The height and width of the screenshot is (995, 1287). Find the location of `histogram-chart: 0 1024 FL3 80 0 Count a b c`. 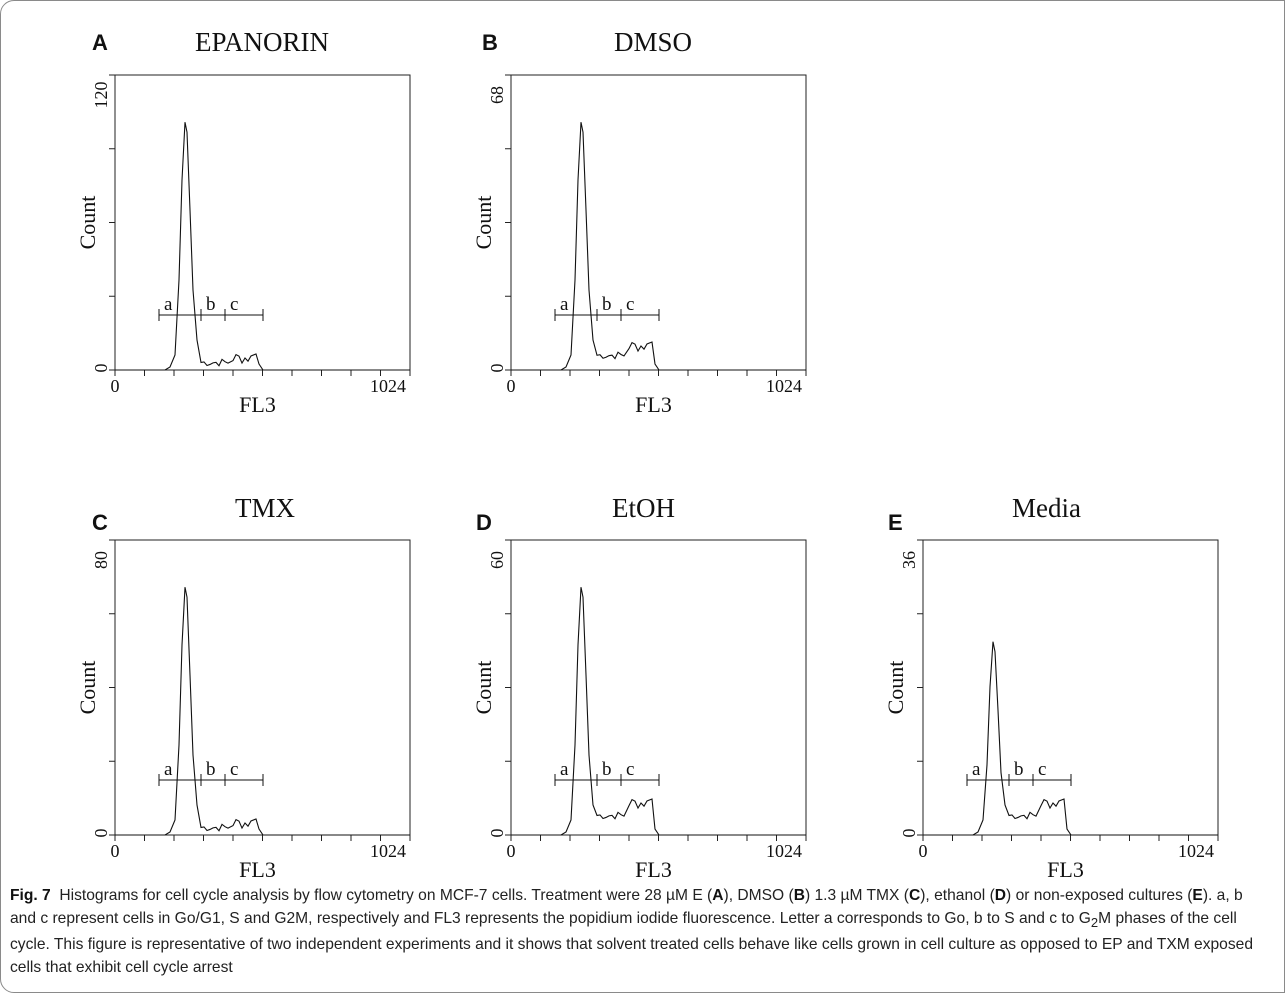

histogram-chart: 0 1024 FL3 80 0 Count a b c is located at coordinates (243, 710).